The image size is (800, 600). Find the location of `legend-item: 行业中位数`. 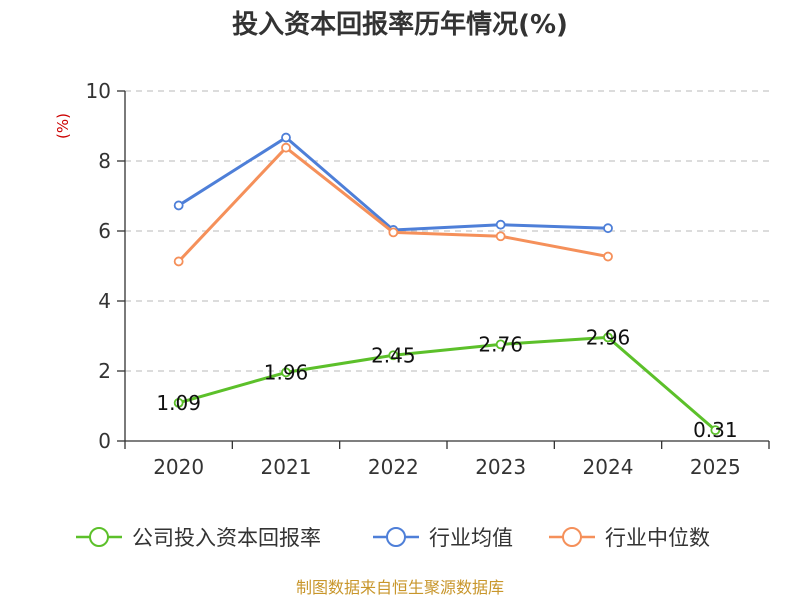

legend-item: 行业中位数 is located at coordinates (629, 538).